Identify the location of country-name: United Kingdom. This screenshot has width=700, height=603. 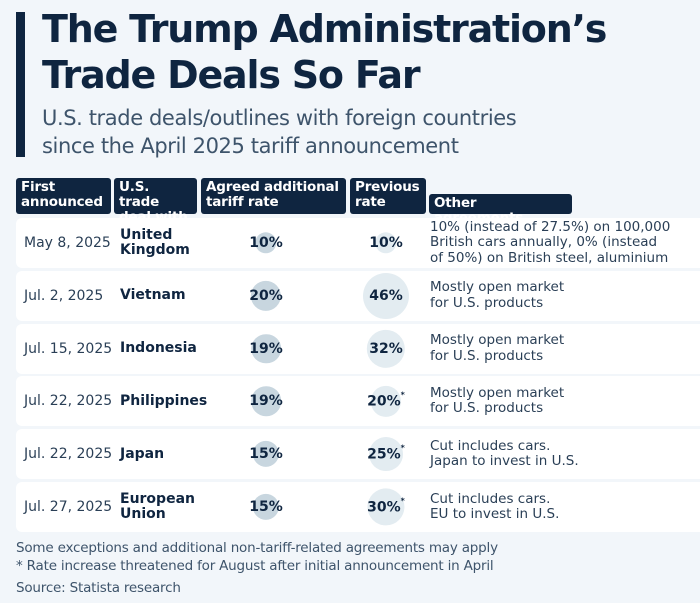
(155, 242).